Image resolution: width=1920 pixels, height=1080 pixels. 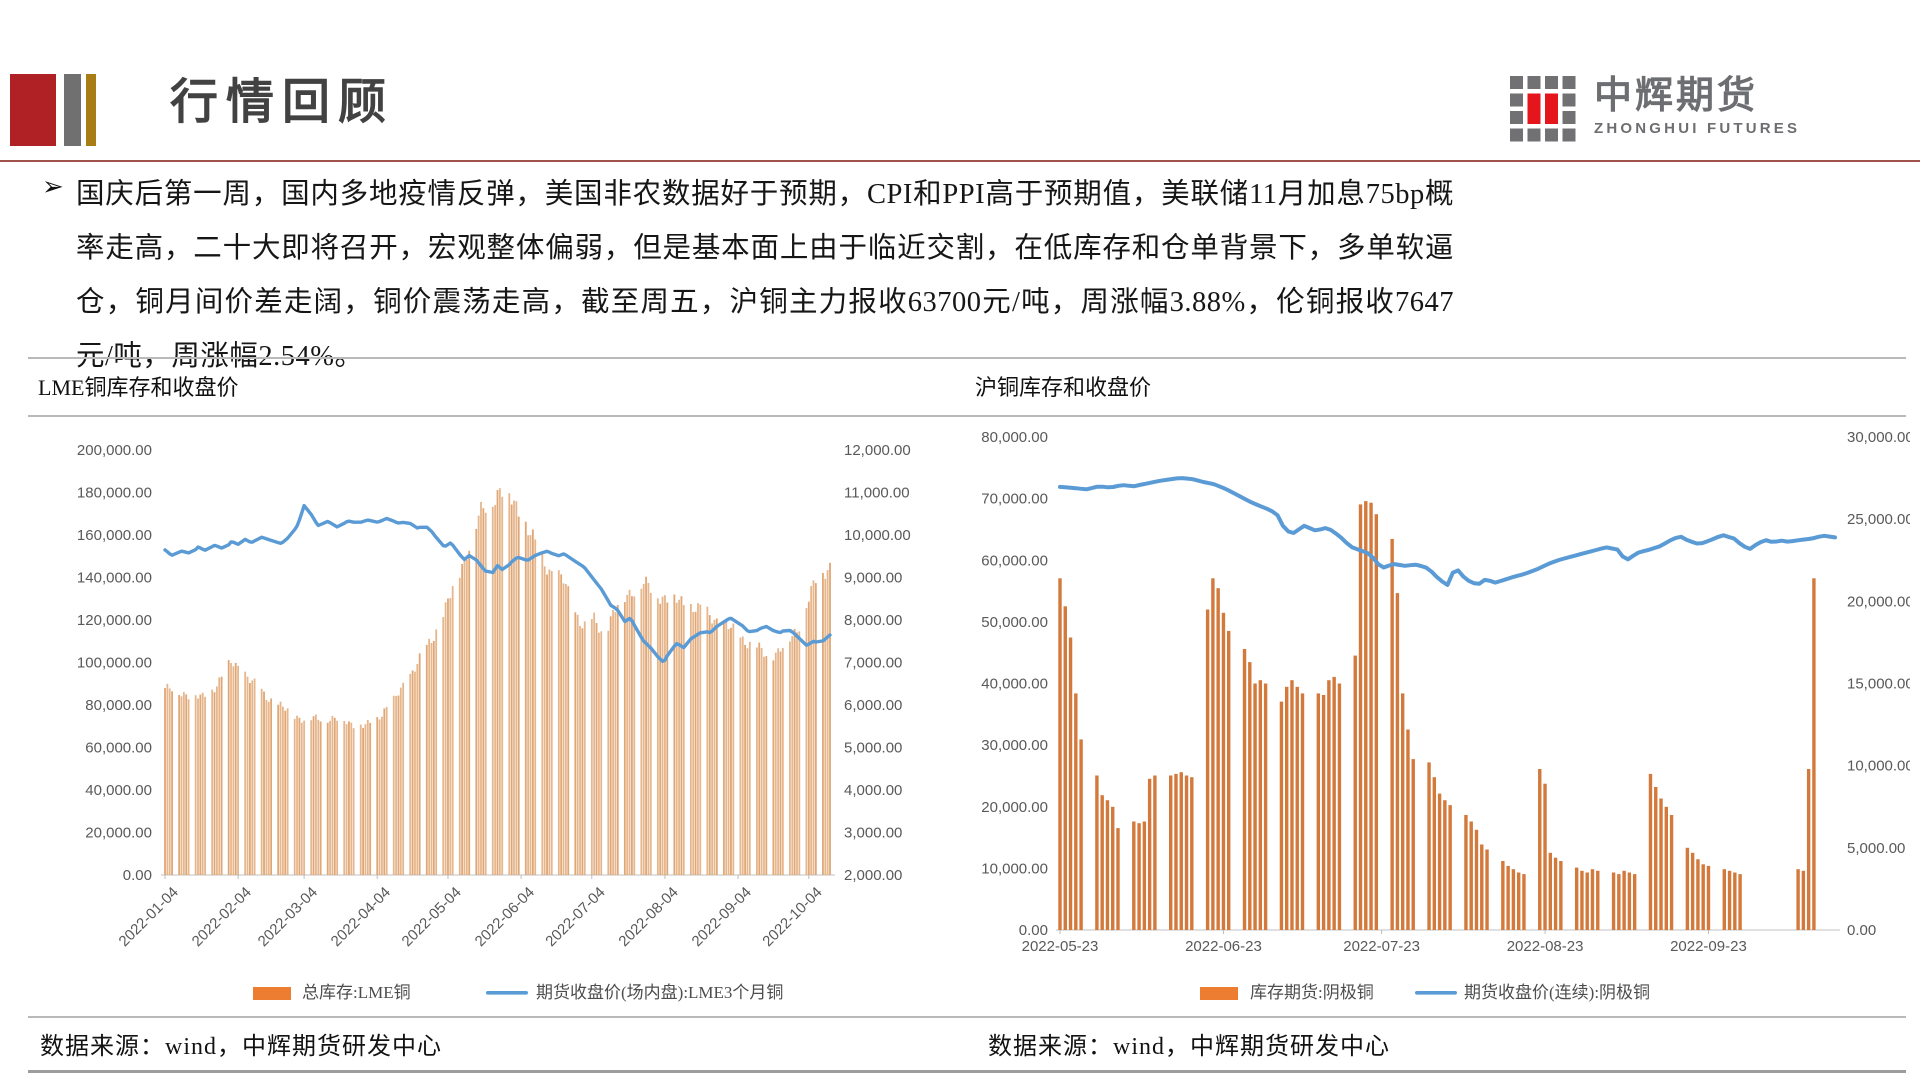 I want to click on x-axis-label: 2022-02-04, so click(x=222, y=917).